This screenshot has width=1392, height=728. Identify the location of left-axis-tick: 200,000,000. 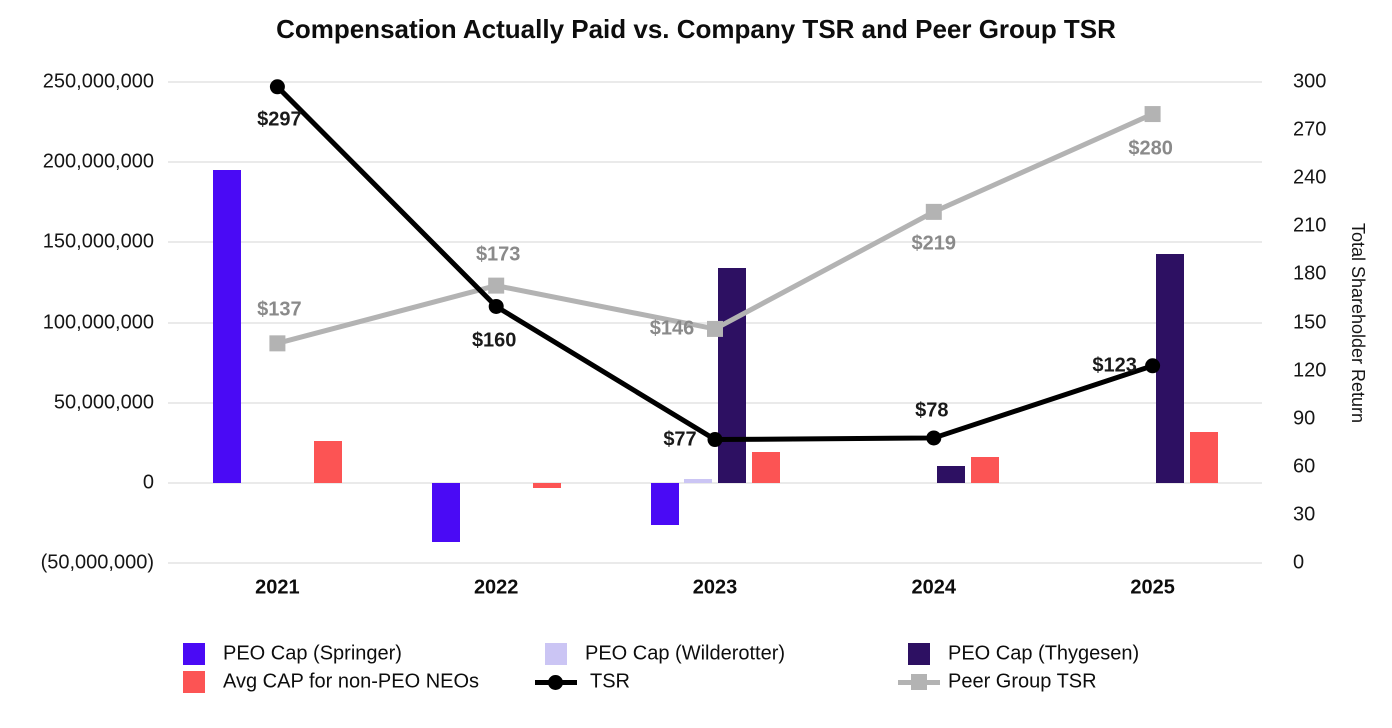
(98, 161).